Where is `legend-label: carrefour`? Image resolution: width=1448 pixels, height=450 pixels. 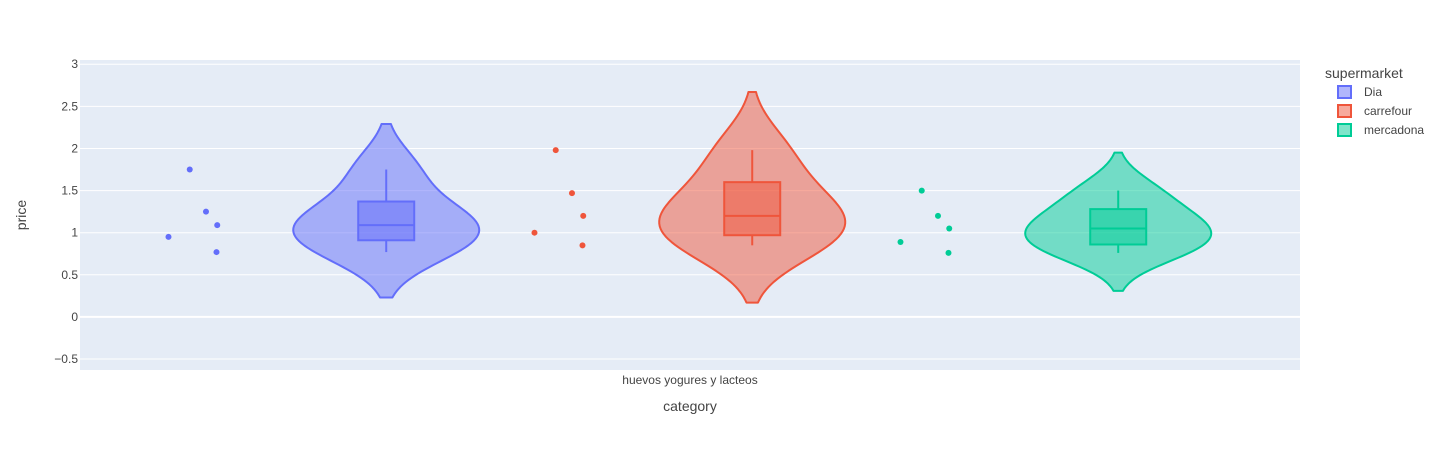 legend-label: carrefour is located at coordinates (1388, 111).